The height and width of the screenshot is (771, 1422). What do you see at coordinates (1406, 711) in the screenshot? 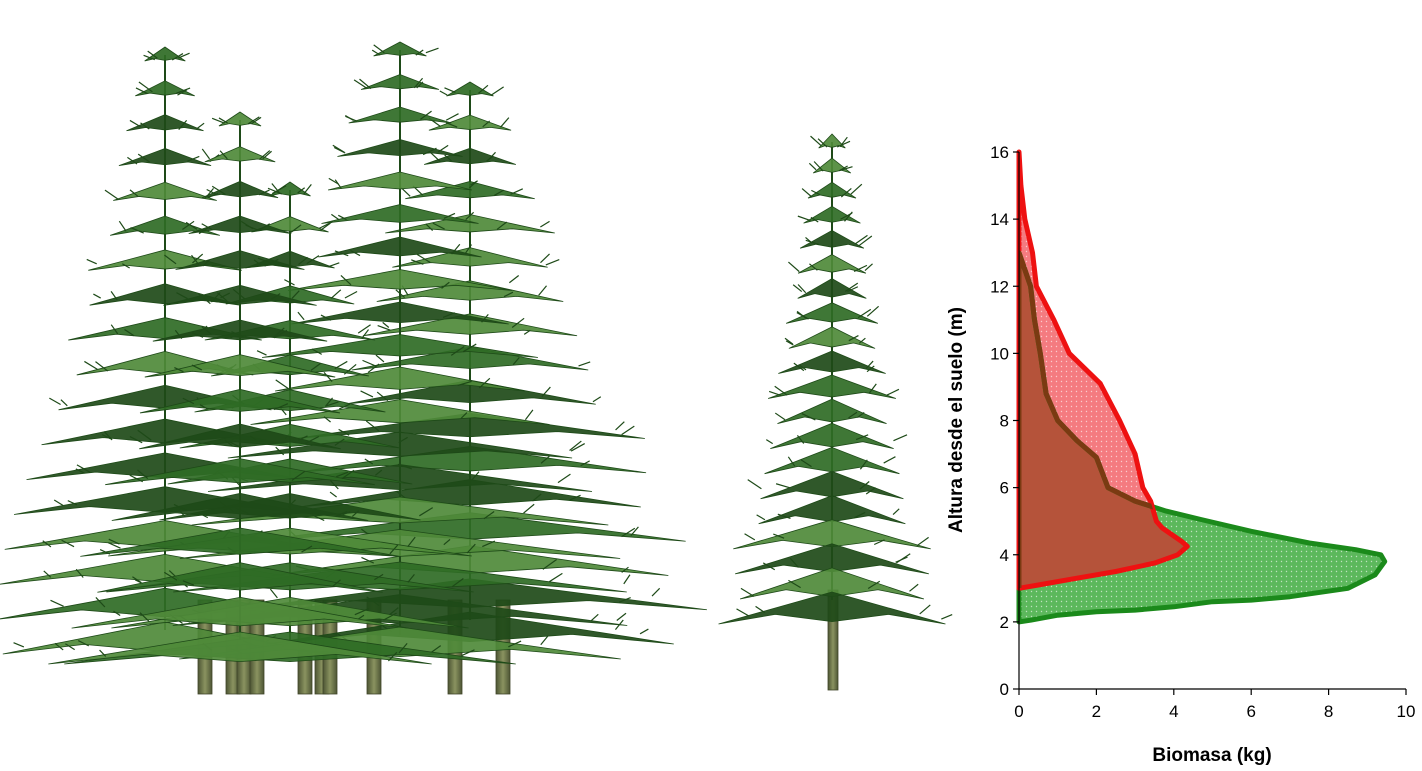
I see `x-tick-label: 10` at bounding box center [1406, 711].